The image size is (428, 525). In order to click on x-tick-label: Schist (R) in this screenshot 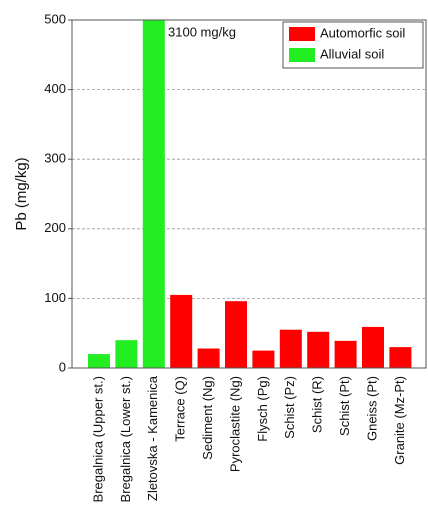, I will do `click(317, 404)`.